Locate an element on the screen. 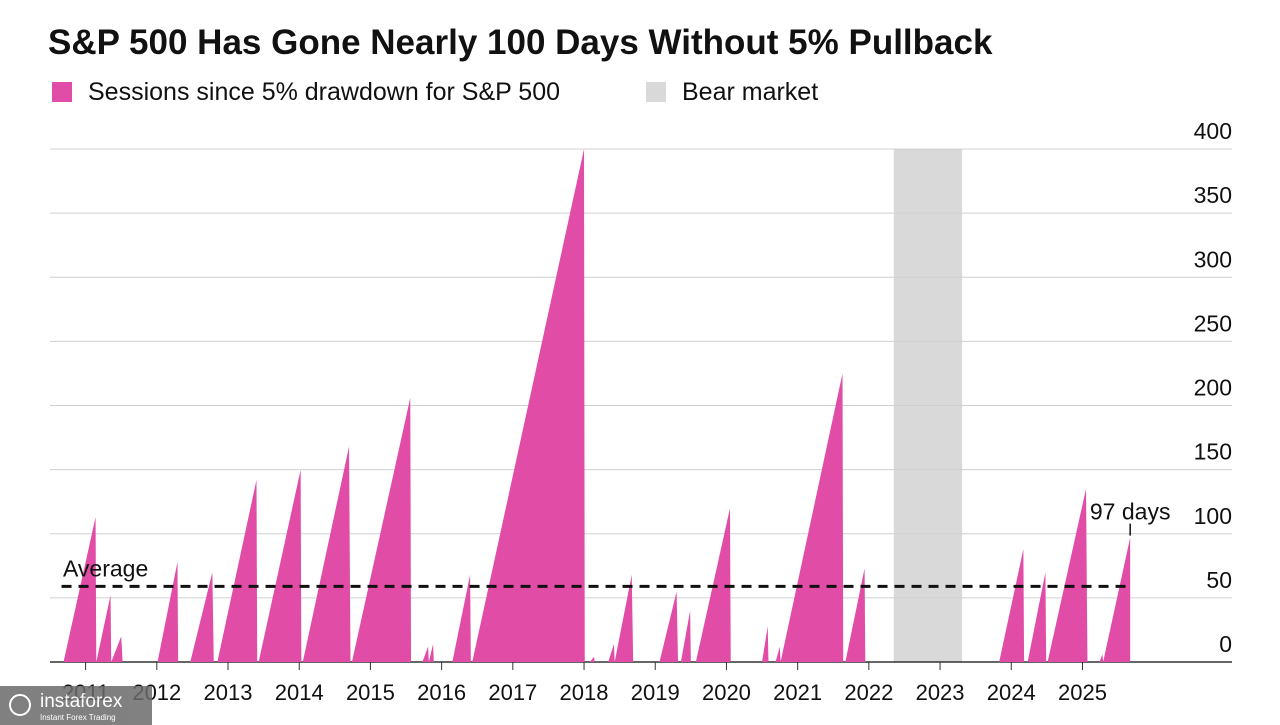 This screenshot has width=1280, height=725. average-label: Average is located at coordinates (105, 568).